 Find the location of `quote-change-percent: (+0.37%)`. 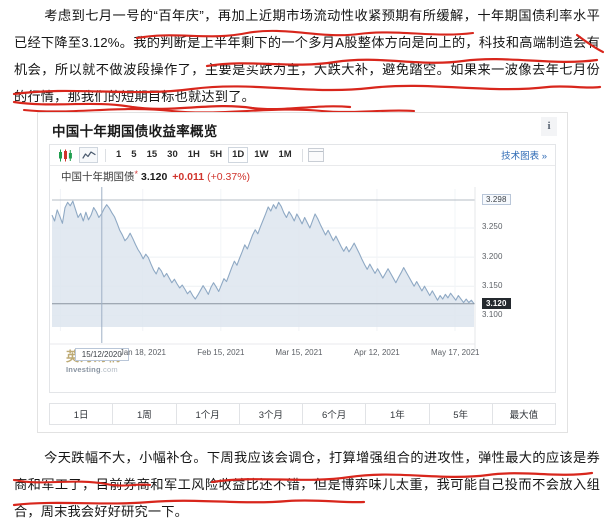

quote-change-percent: (+0.37%) is located at coordinates (229, 177).